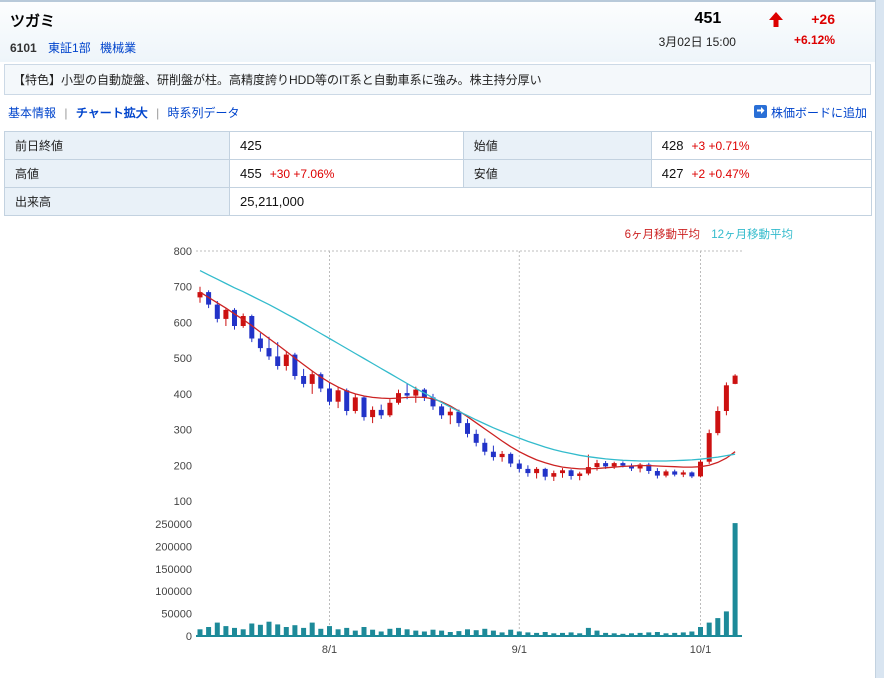 The image size is (884, 678). I want to click on svg-text: 250000, so click(173, 525).